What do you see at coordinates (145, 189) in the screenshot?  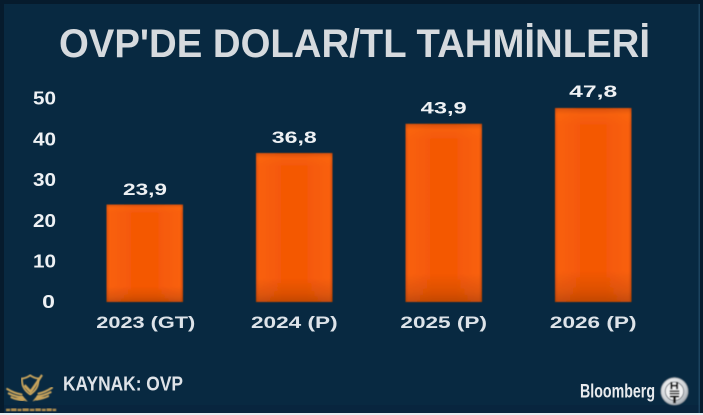 I see `svg-text: 23,9` at bounding box center [145, 189].